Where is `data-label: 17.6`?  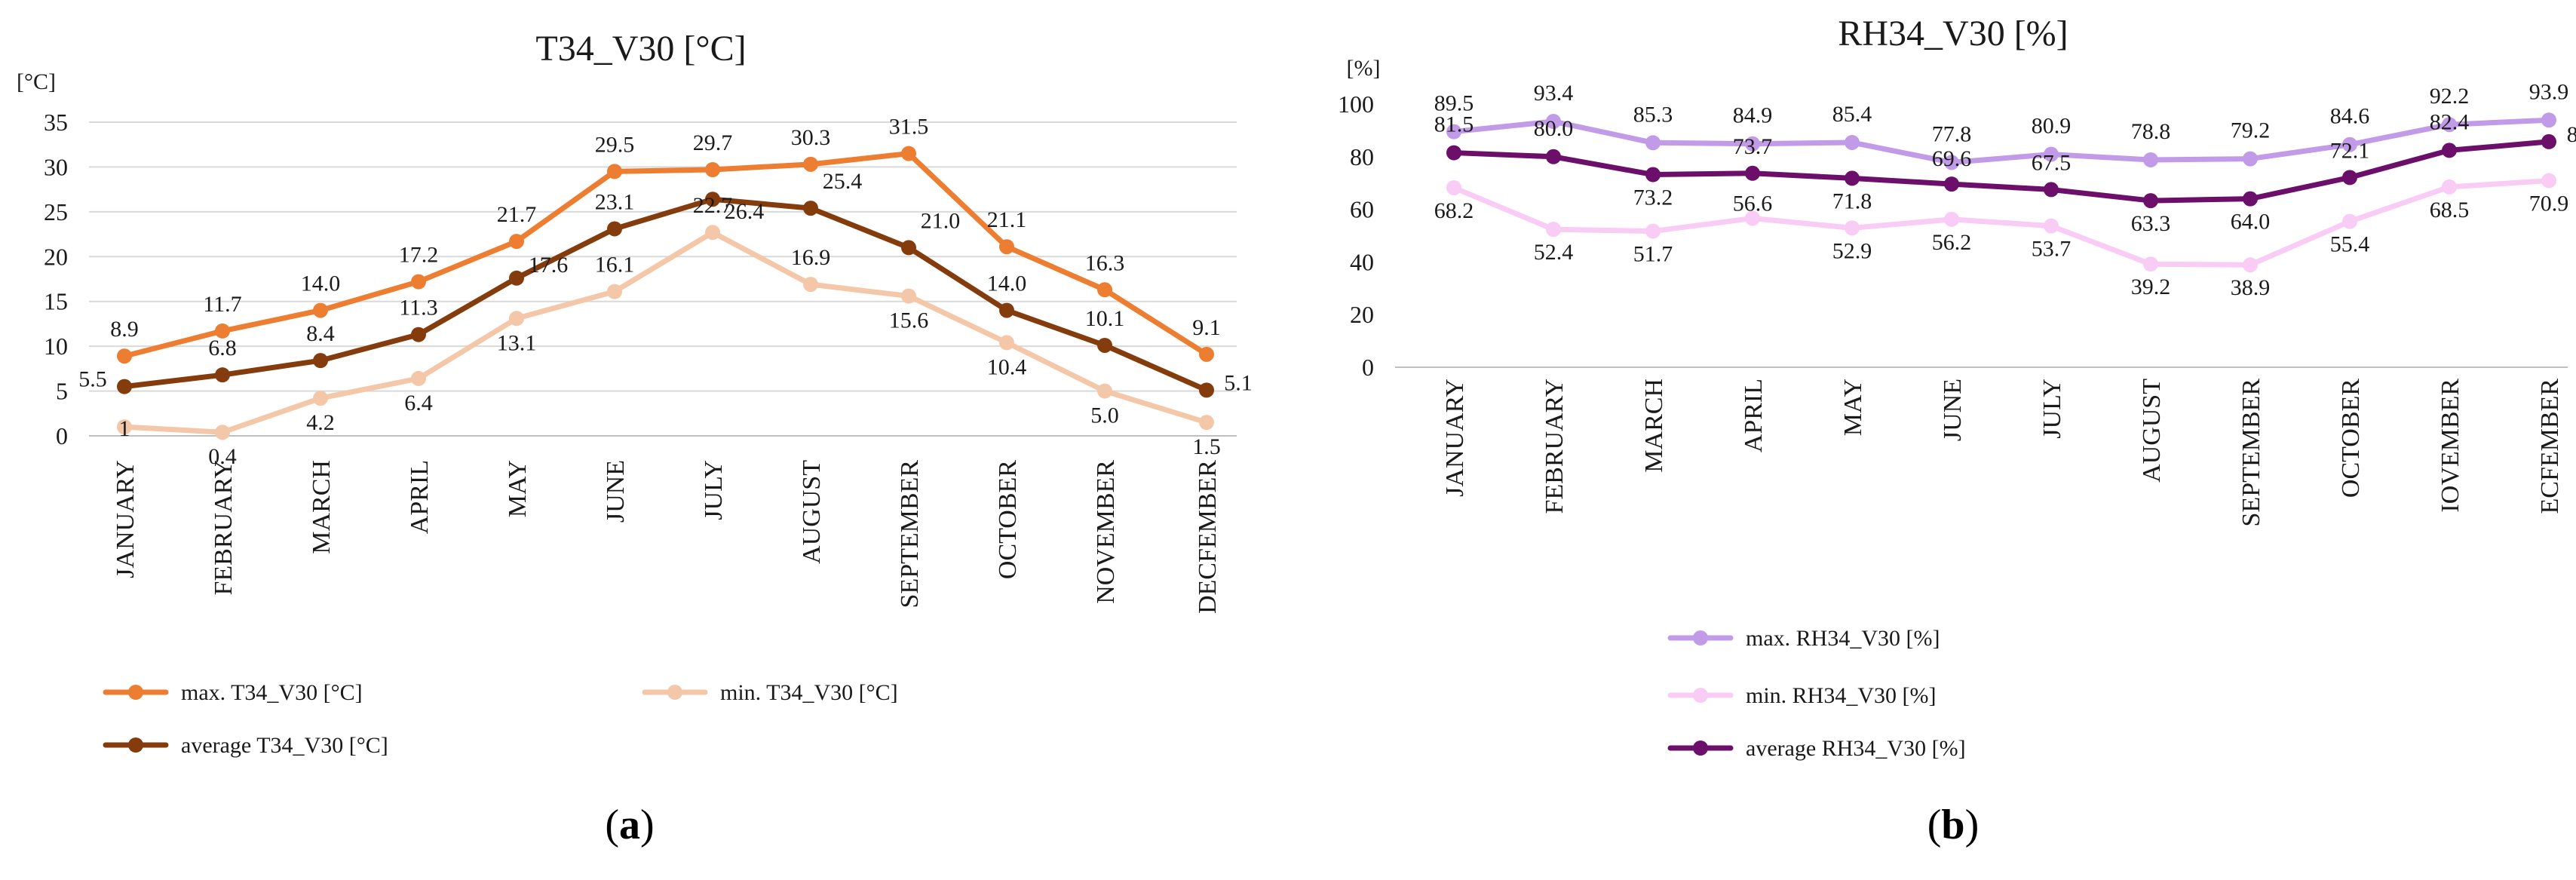 data-label: 17.6 is located at coordinates (549, 265).